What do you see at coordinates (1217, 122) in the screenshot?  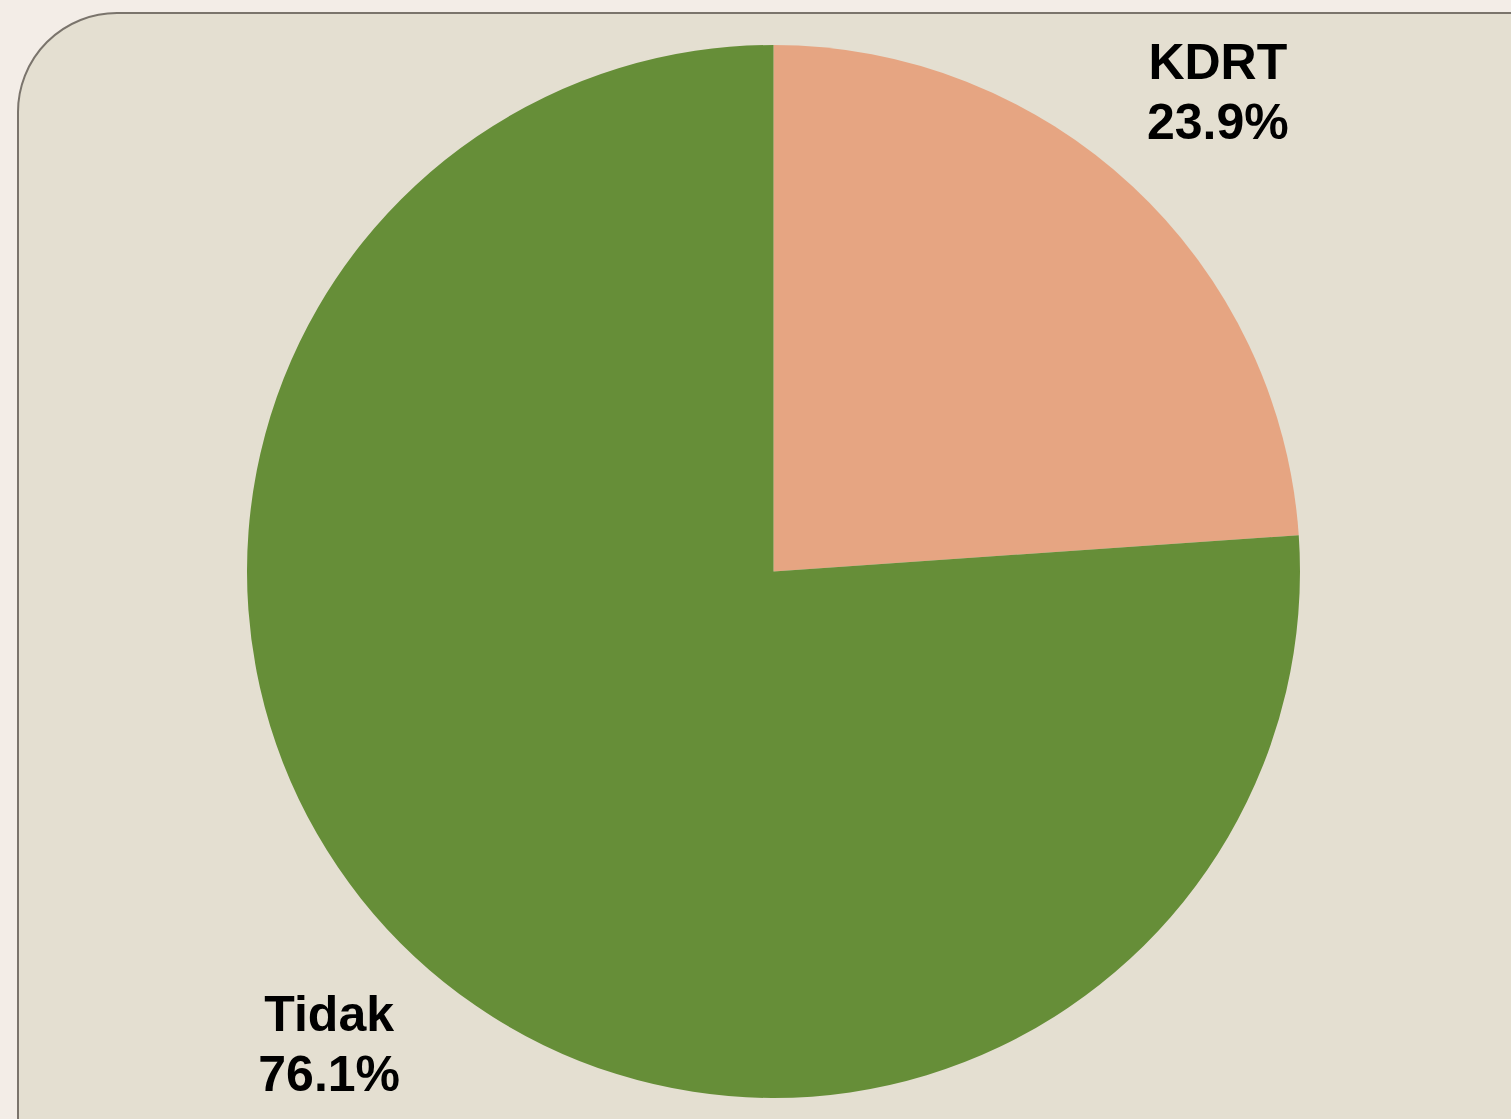 I see `data-label: 23.9%` at bounding box center [1217, 122].